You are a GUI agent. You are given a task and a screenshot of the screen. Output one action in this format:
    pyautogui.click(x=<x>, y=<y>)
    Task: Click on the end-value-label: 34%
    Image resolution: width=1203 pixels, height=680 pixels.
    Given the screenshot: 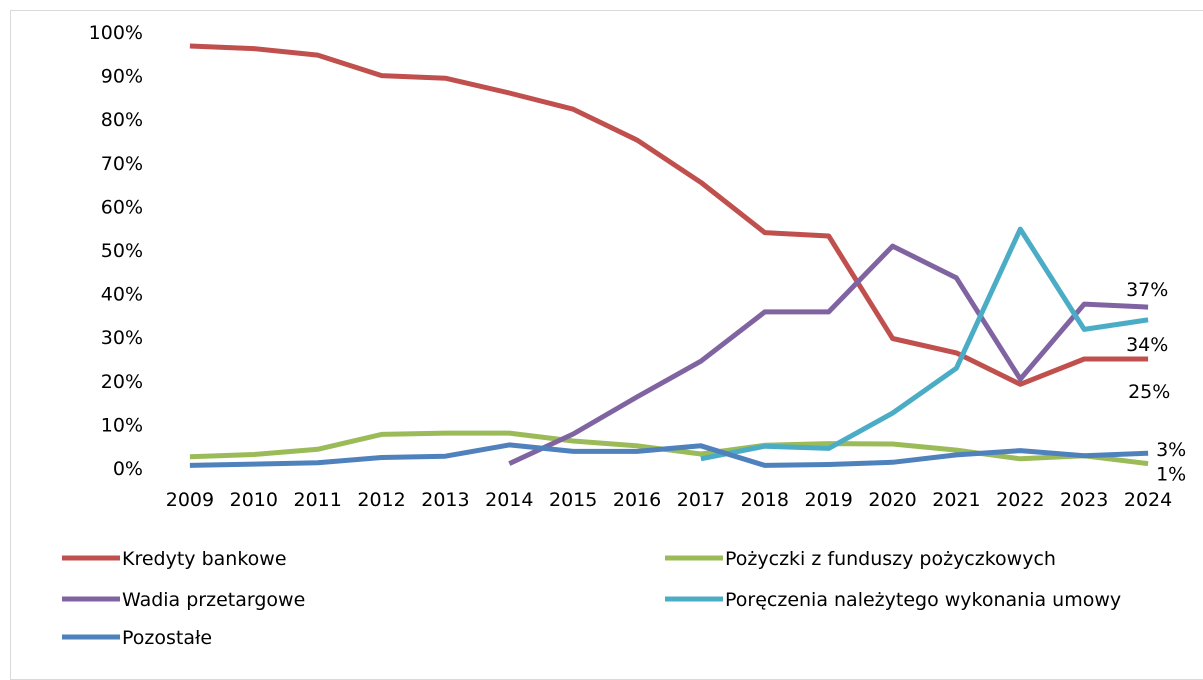 What is the action you would take?
    pyautogui.click(x=1147, y=345)
    